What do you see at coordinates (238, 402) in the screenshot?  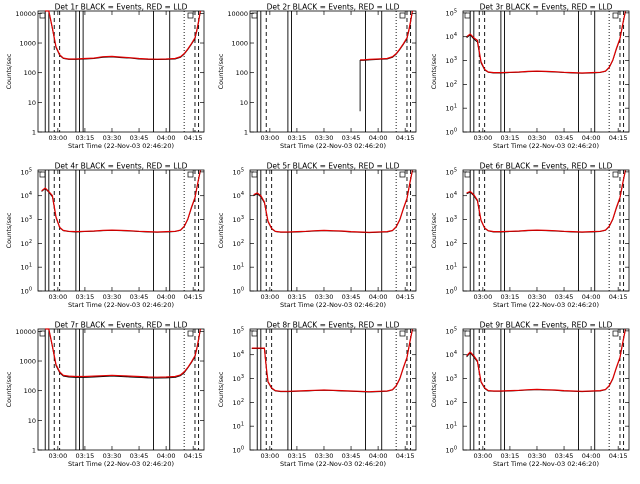 I see `y-tick-label: 10²` at bounding box center [238, 402].